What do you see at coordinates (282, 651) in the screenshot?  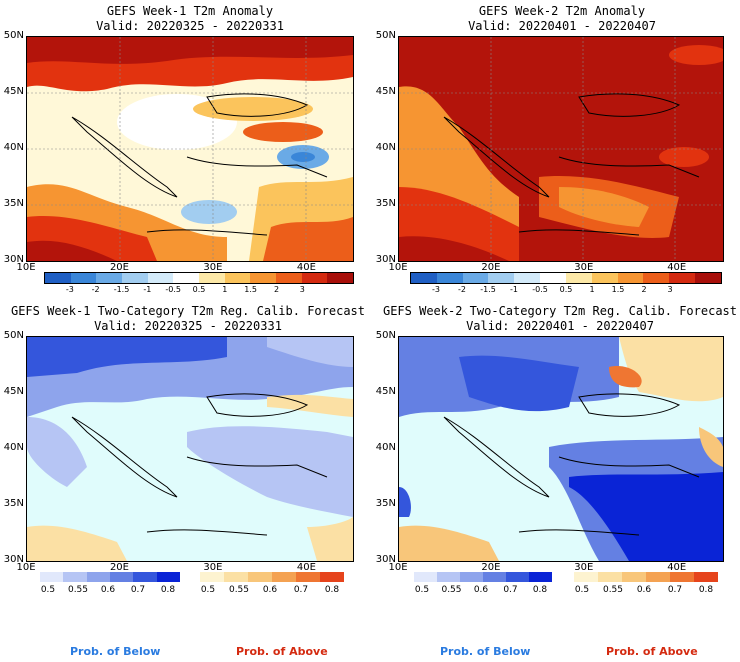 I see `week1-prob-above-label: Prob. of Above` at bounding box center [282, 651].